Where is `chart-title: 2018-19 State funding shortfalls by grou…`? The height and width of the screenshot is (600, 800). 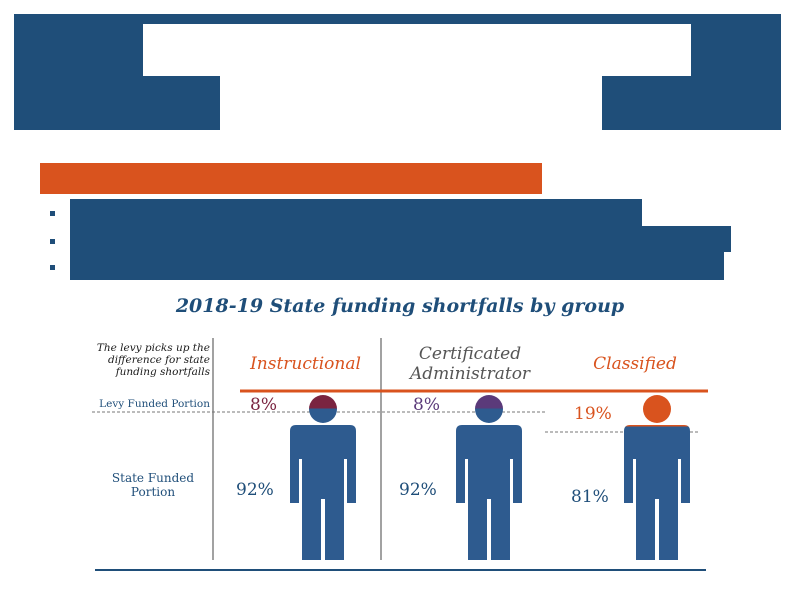 chart-title: 2018-19 State funding shortfalls by grou… is located at coordinates (400, 306).